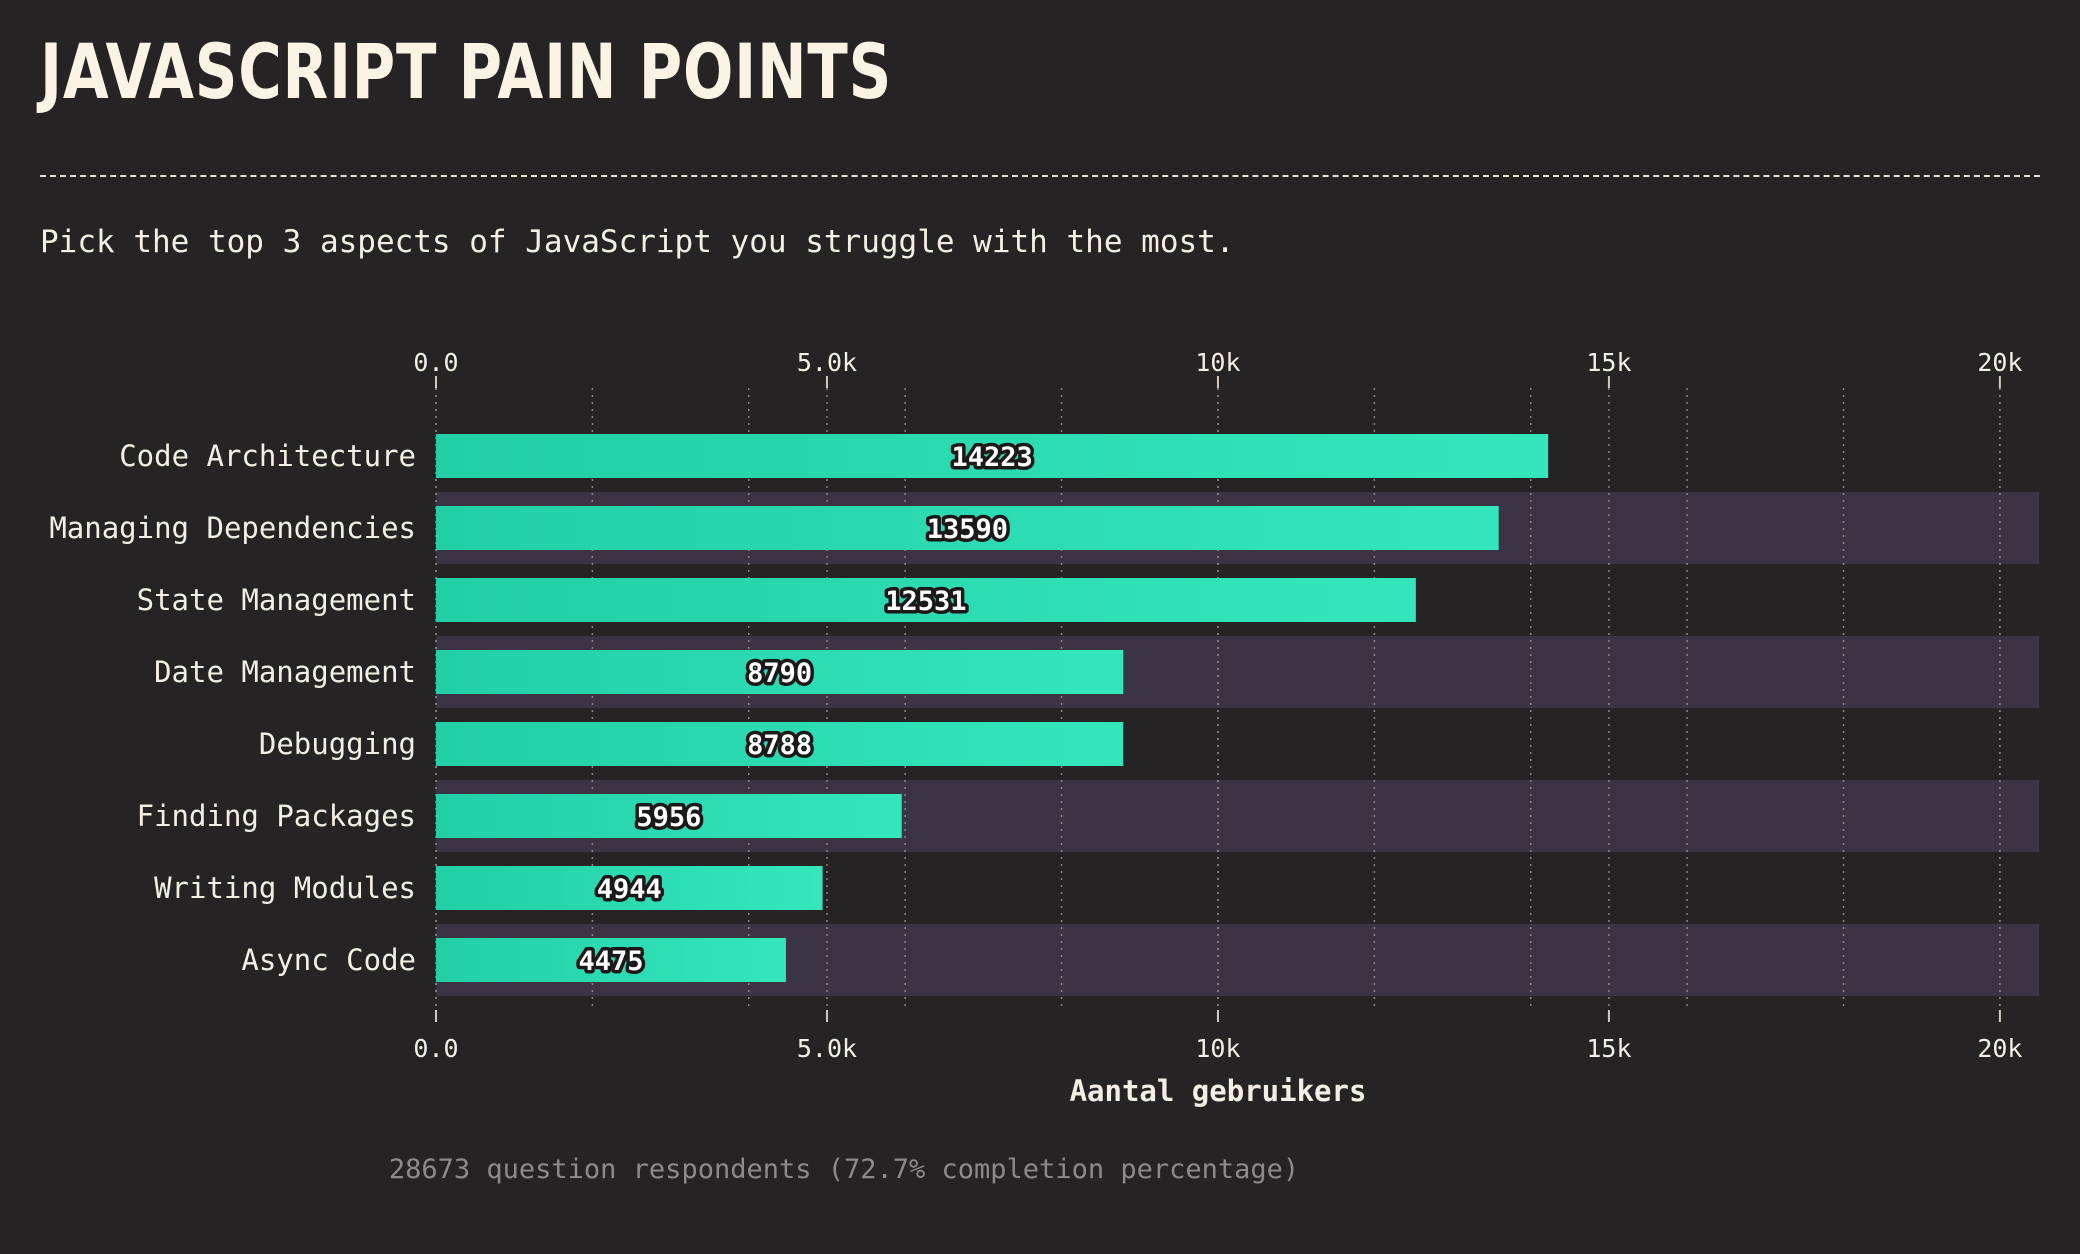  Describe the element at coordinates (1040, 176) in the screenshot. I see `title-divider` at that location.